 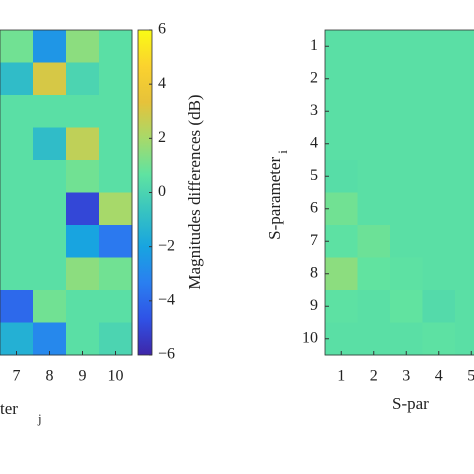 I want to click on y-tick-label: 6, so click(x=314, y=207).